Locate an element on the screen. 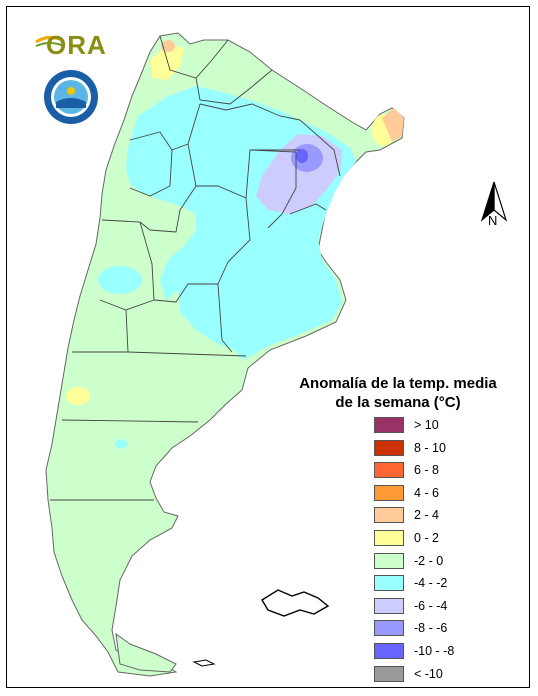  legend-label: -4 - -2 is located at coordinates (431, 583).